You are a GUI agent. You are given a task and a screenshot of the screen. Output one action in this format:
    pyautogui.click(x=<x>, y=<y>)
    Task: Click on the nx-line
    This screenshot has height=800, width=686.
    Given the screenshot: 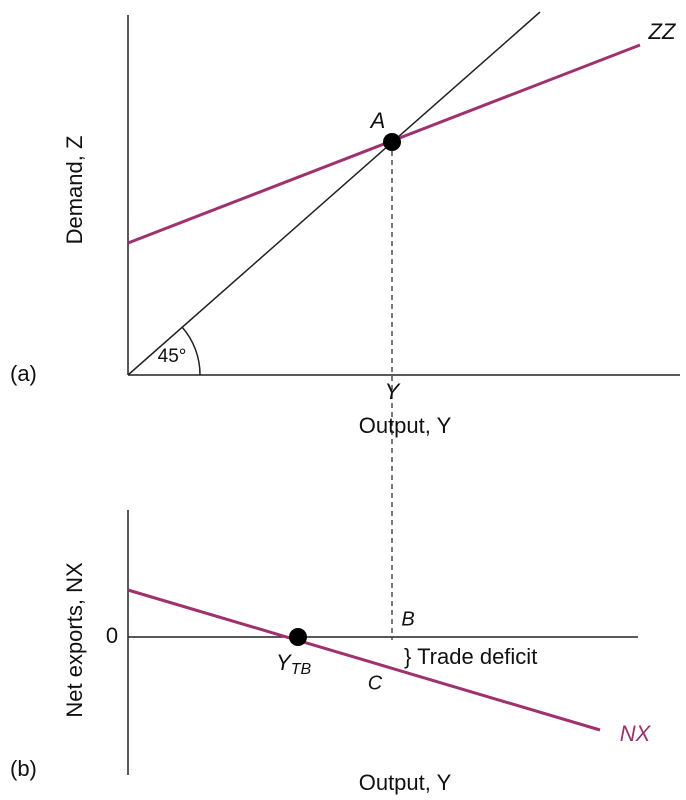 What is the action you would take?
    pyautogui.click(x=364, y=660)
    